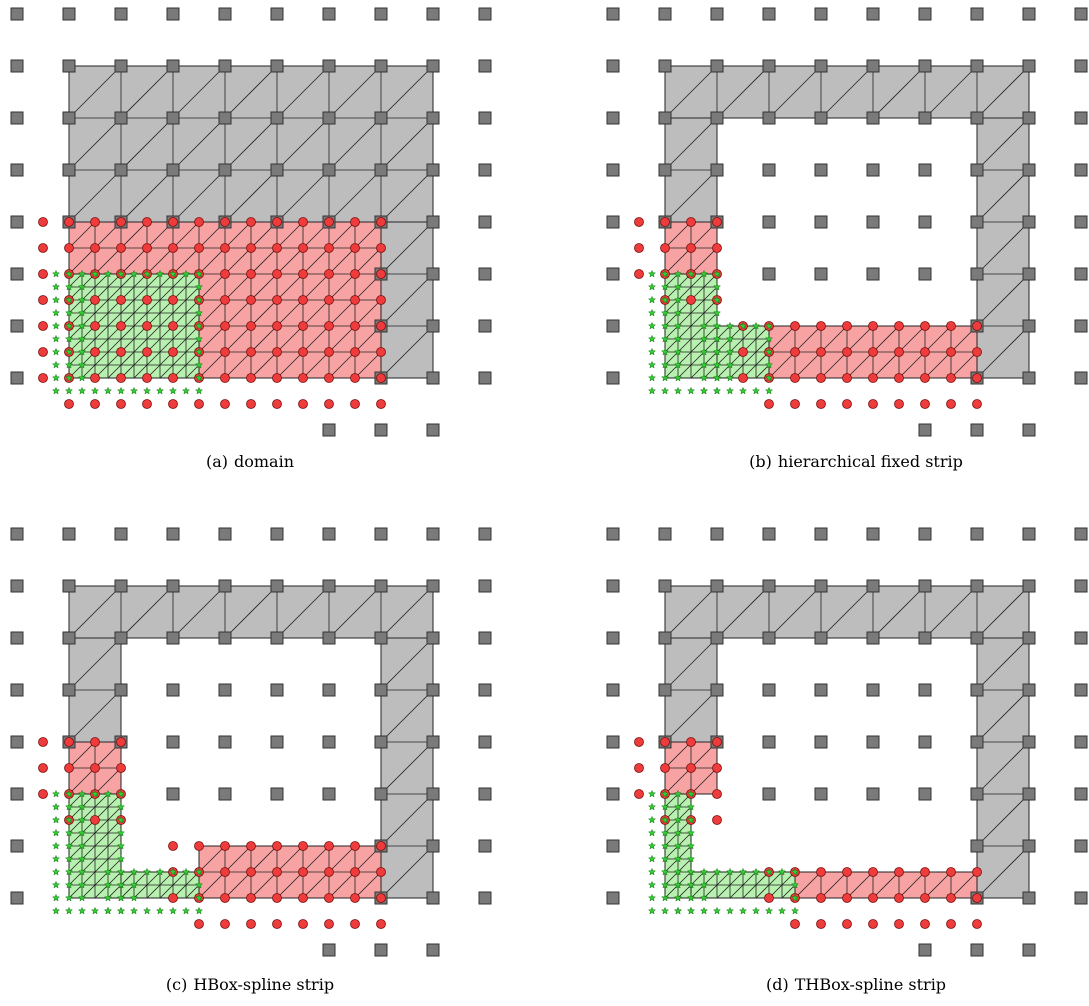  Describe the element at coordinates (216, 461) in the screenshot. I see `panel-a-label: (a)` at that location.